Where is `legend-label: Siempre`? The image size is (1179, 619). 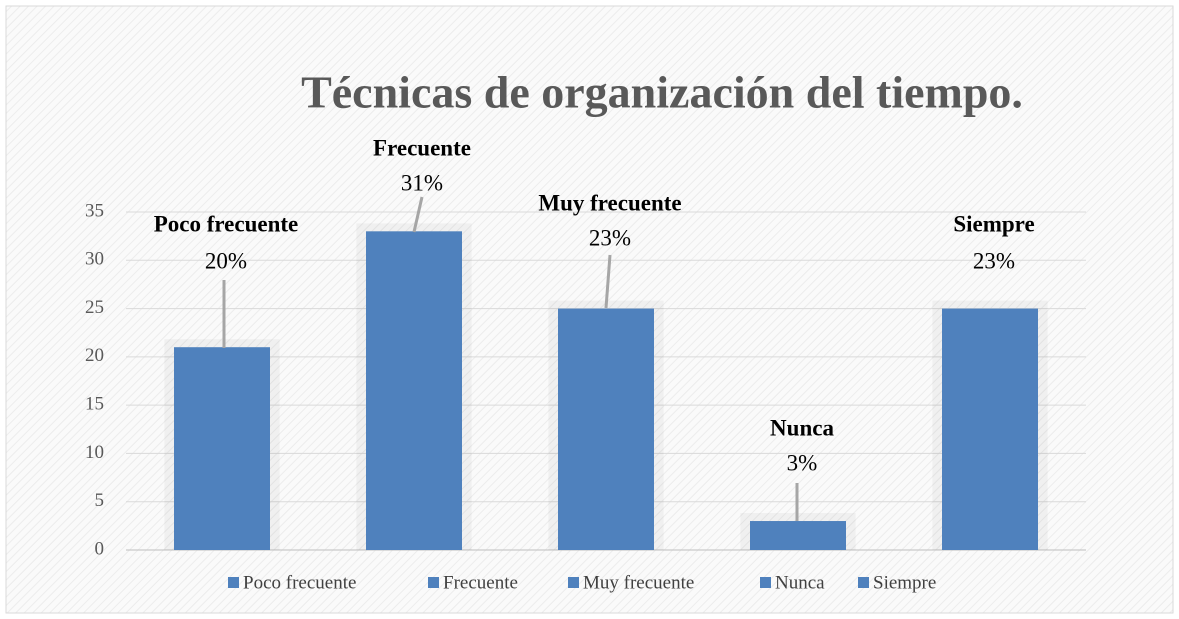 legend-label: Siempre is located at coordinates (904, 582).